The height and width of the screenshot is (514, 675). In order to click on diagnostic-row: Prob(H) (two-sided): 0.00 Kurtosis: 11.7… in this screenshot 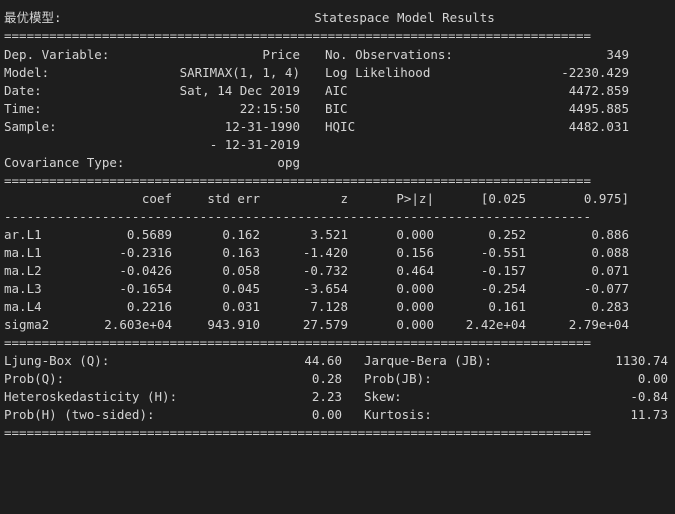, I will do `click(336, 415)`.